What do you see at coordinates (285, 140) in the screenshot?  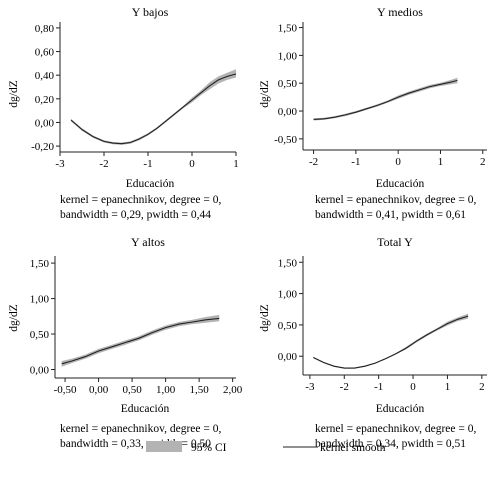 I see `y-tick-label: -0,50` at bounding box center [285, 140].